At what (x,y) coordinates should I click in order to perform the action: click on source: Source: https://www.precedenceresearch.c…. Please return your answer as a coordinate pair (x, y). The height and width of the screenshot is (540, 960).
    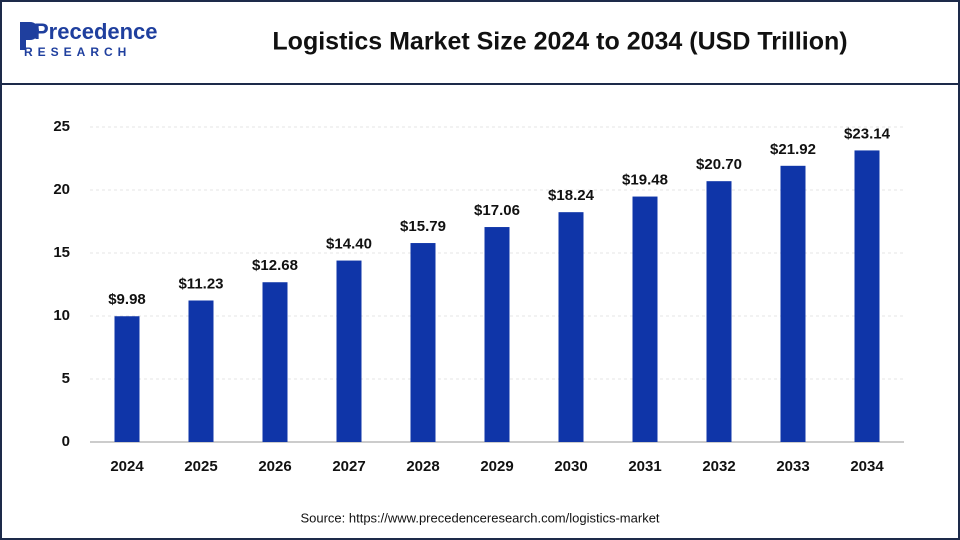
    Looking at the image, I should click on (479, 517).